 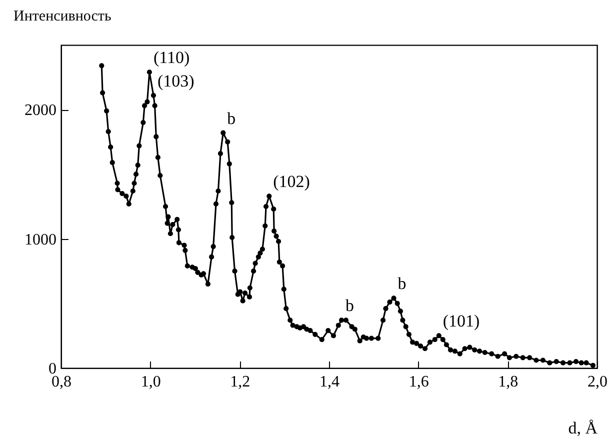 I want to click on annotation: (110), so click(x=171, y=58).